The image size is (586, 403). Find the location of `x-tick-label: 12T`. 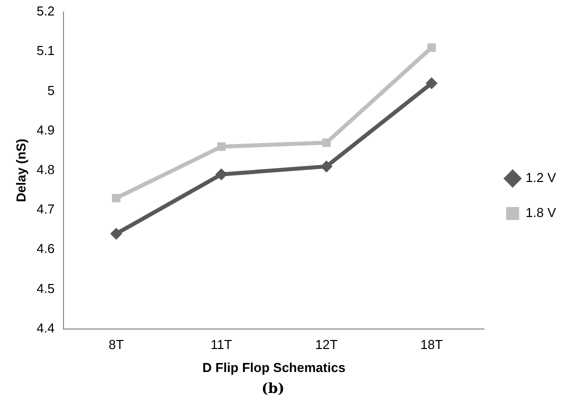

x-tick-label: 12T is located at coordinates (326, 344).